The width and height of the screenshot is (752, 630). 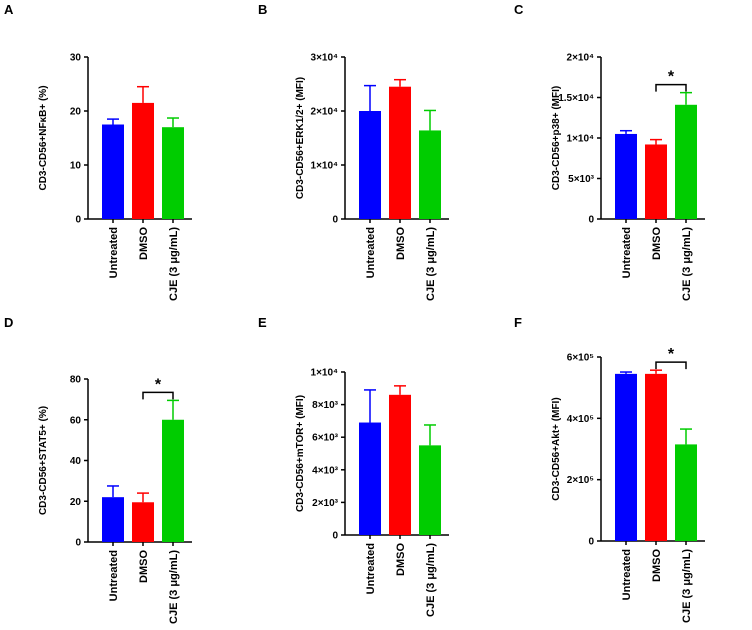 What do you see at coordinates (518, 322) in the screenshot?
I see `panel-letter: F` at bounding box center [518, 322].